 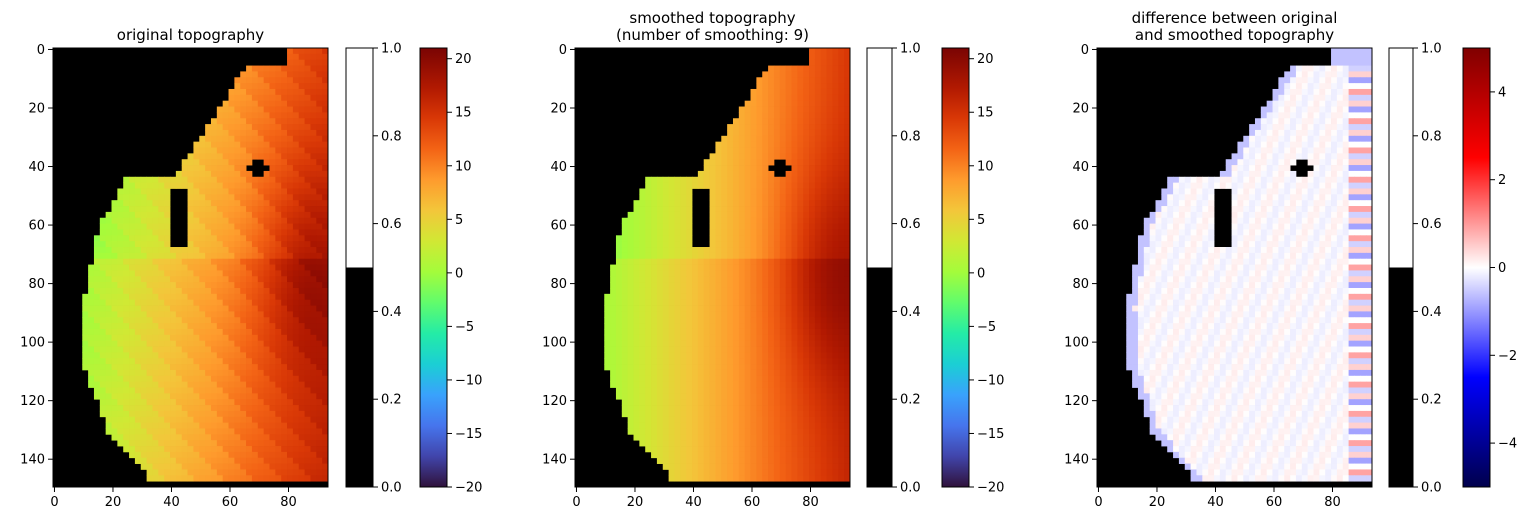 I want to click on colorbar-tick-label: −15, so click(x=468, y=434).